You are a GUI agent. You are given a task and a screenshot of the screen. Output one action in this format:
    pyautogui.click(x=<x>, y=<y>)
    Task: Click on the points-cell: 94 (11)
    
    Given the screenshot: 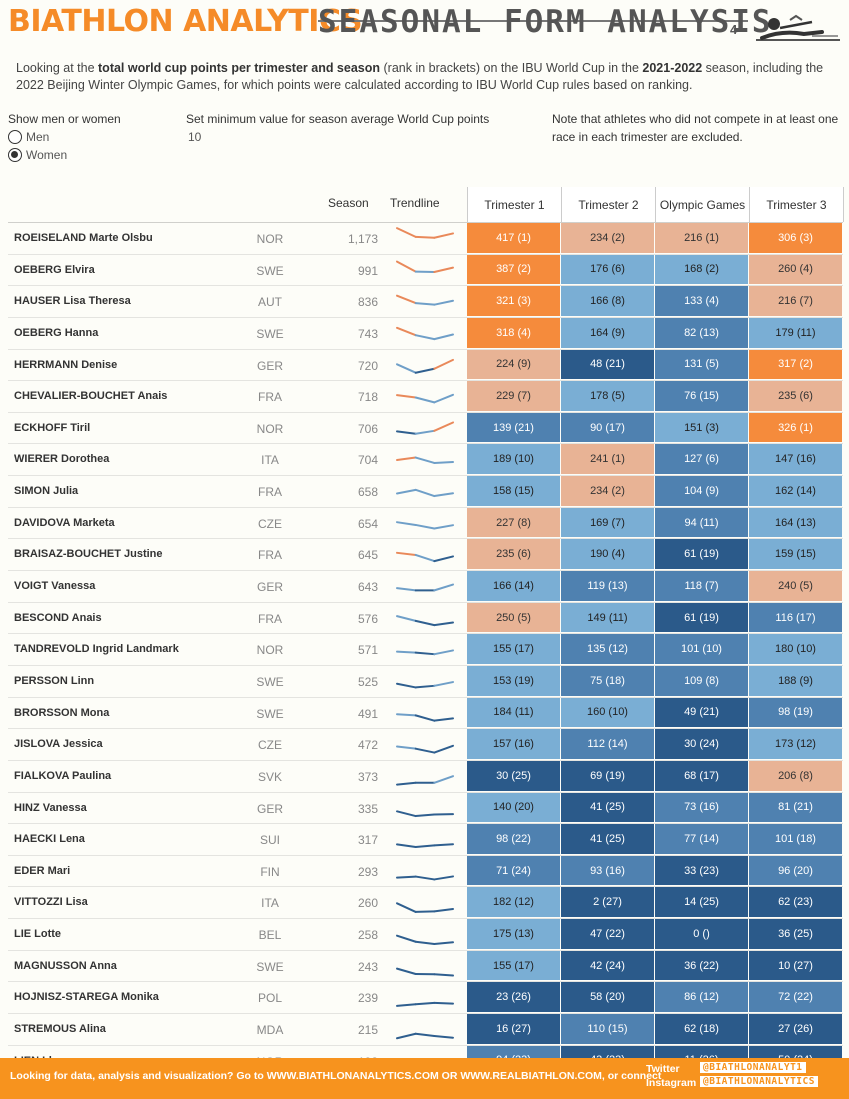 What is the action you would take?
    pyautogui.click(x=702, y=523)
    